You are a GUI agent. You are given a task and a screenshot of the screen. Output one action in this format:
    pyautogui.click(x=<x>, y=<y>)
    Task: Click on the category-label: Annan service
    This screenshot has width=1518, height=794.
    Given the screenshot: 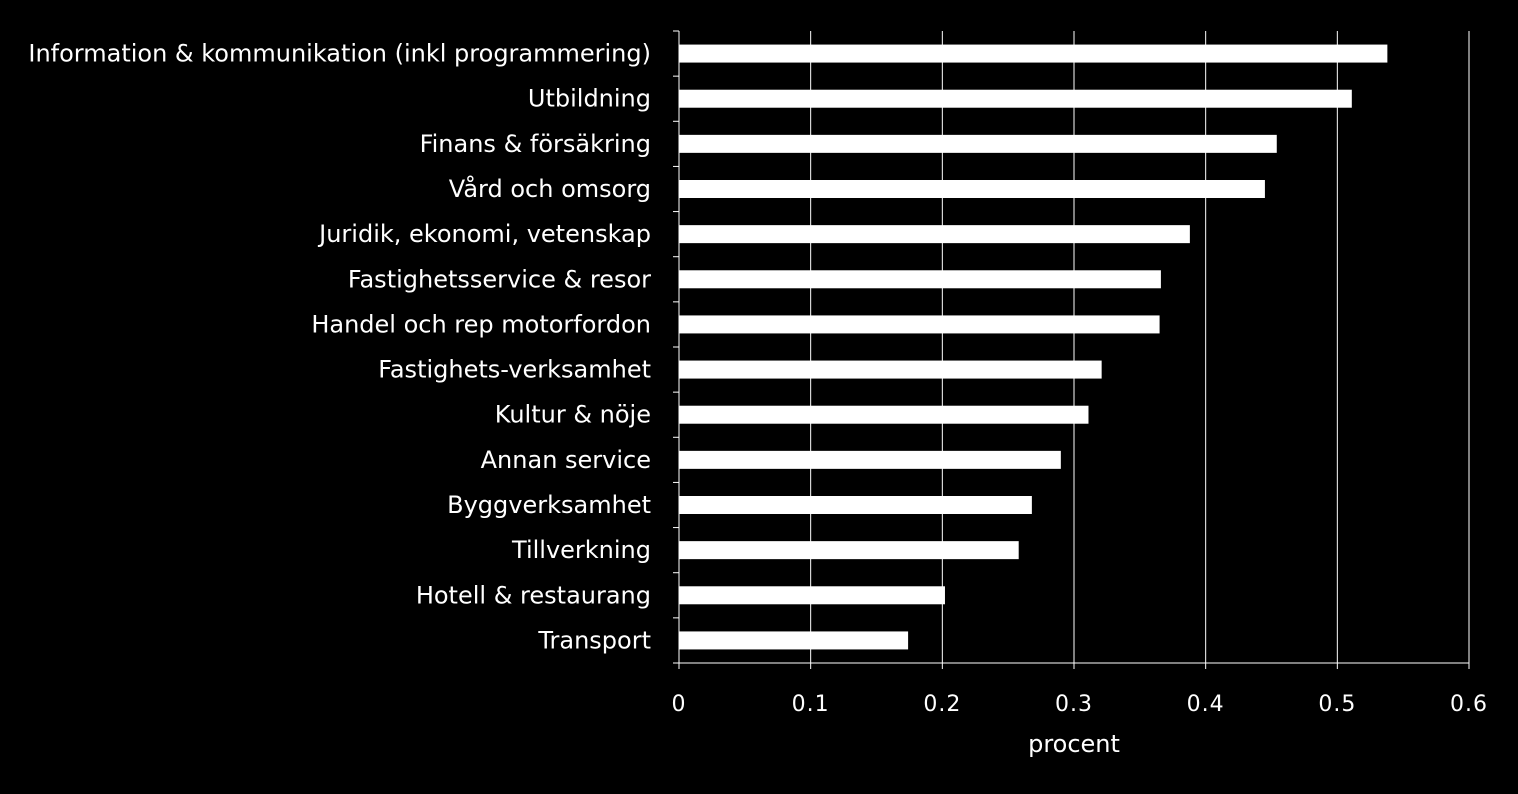 What is the action you would take?
    pyautogui.click(x=566, y=460)
    